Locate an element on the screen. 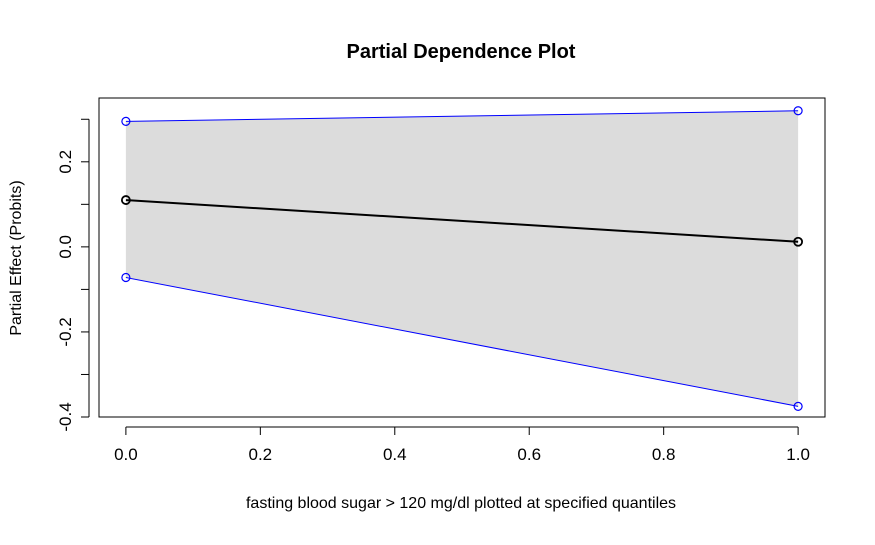 Image resolution: width=875 pixels, height=545 pixels. y-tick-label: 0.2 is located at coordinates (65, 162).